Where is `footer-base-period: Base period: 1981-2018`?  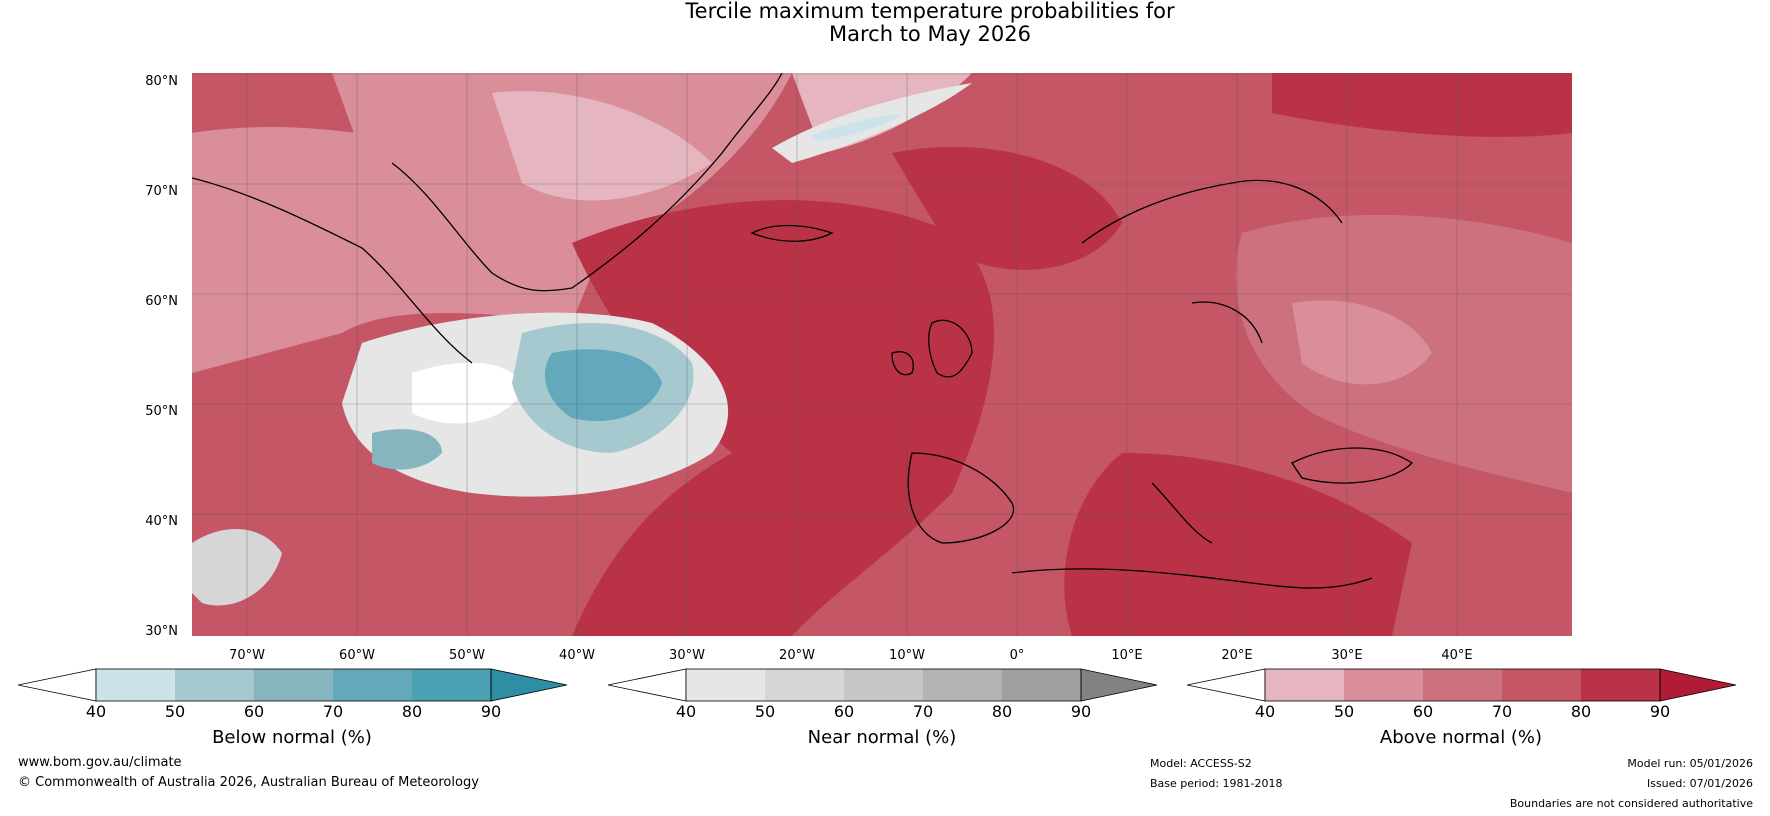
footer-base-period: Base period: 1981-2018 is located at coordinates (1216, 783).